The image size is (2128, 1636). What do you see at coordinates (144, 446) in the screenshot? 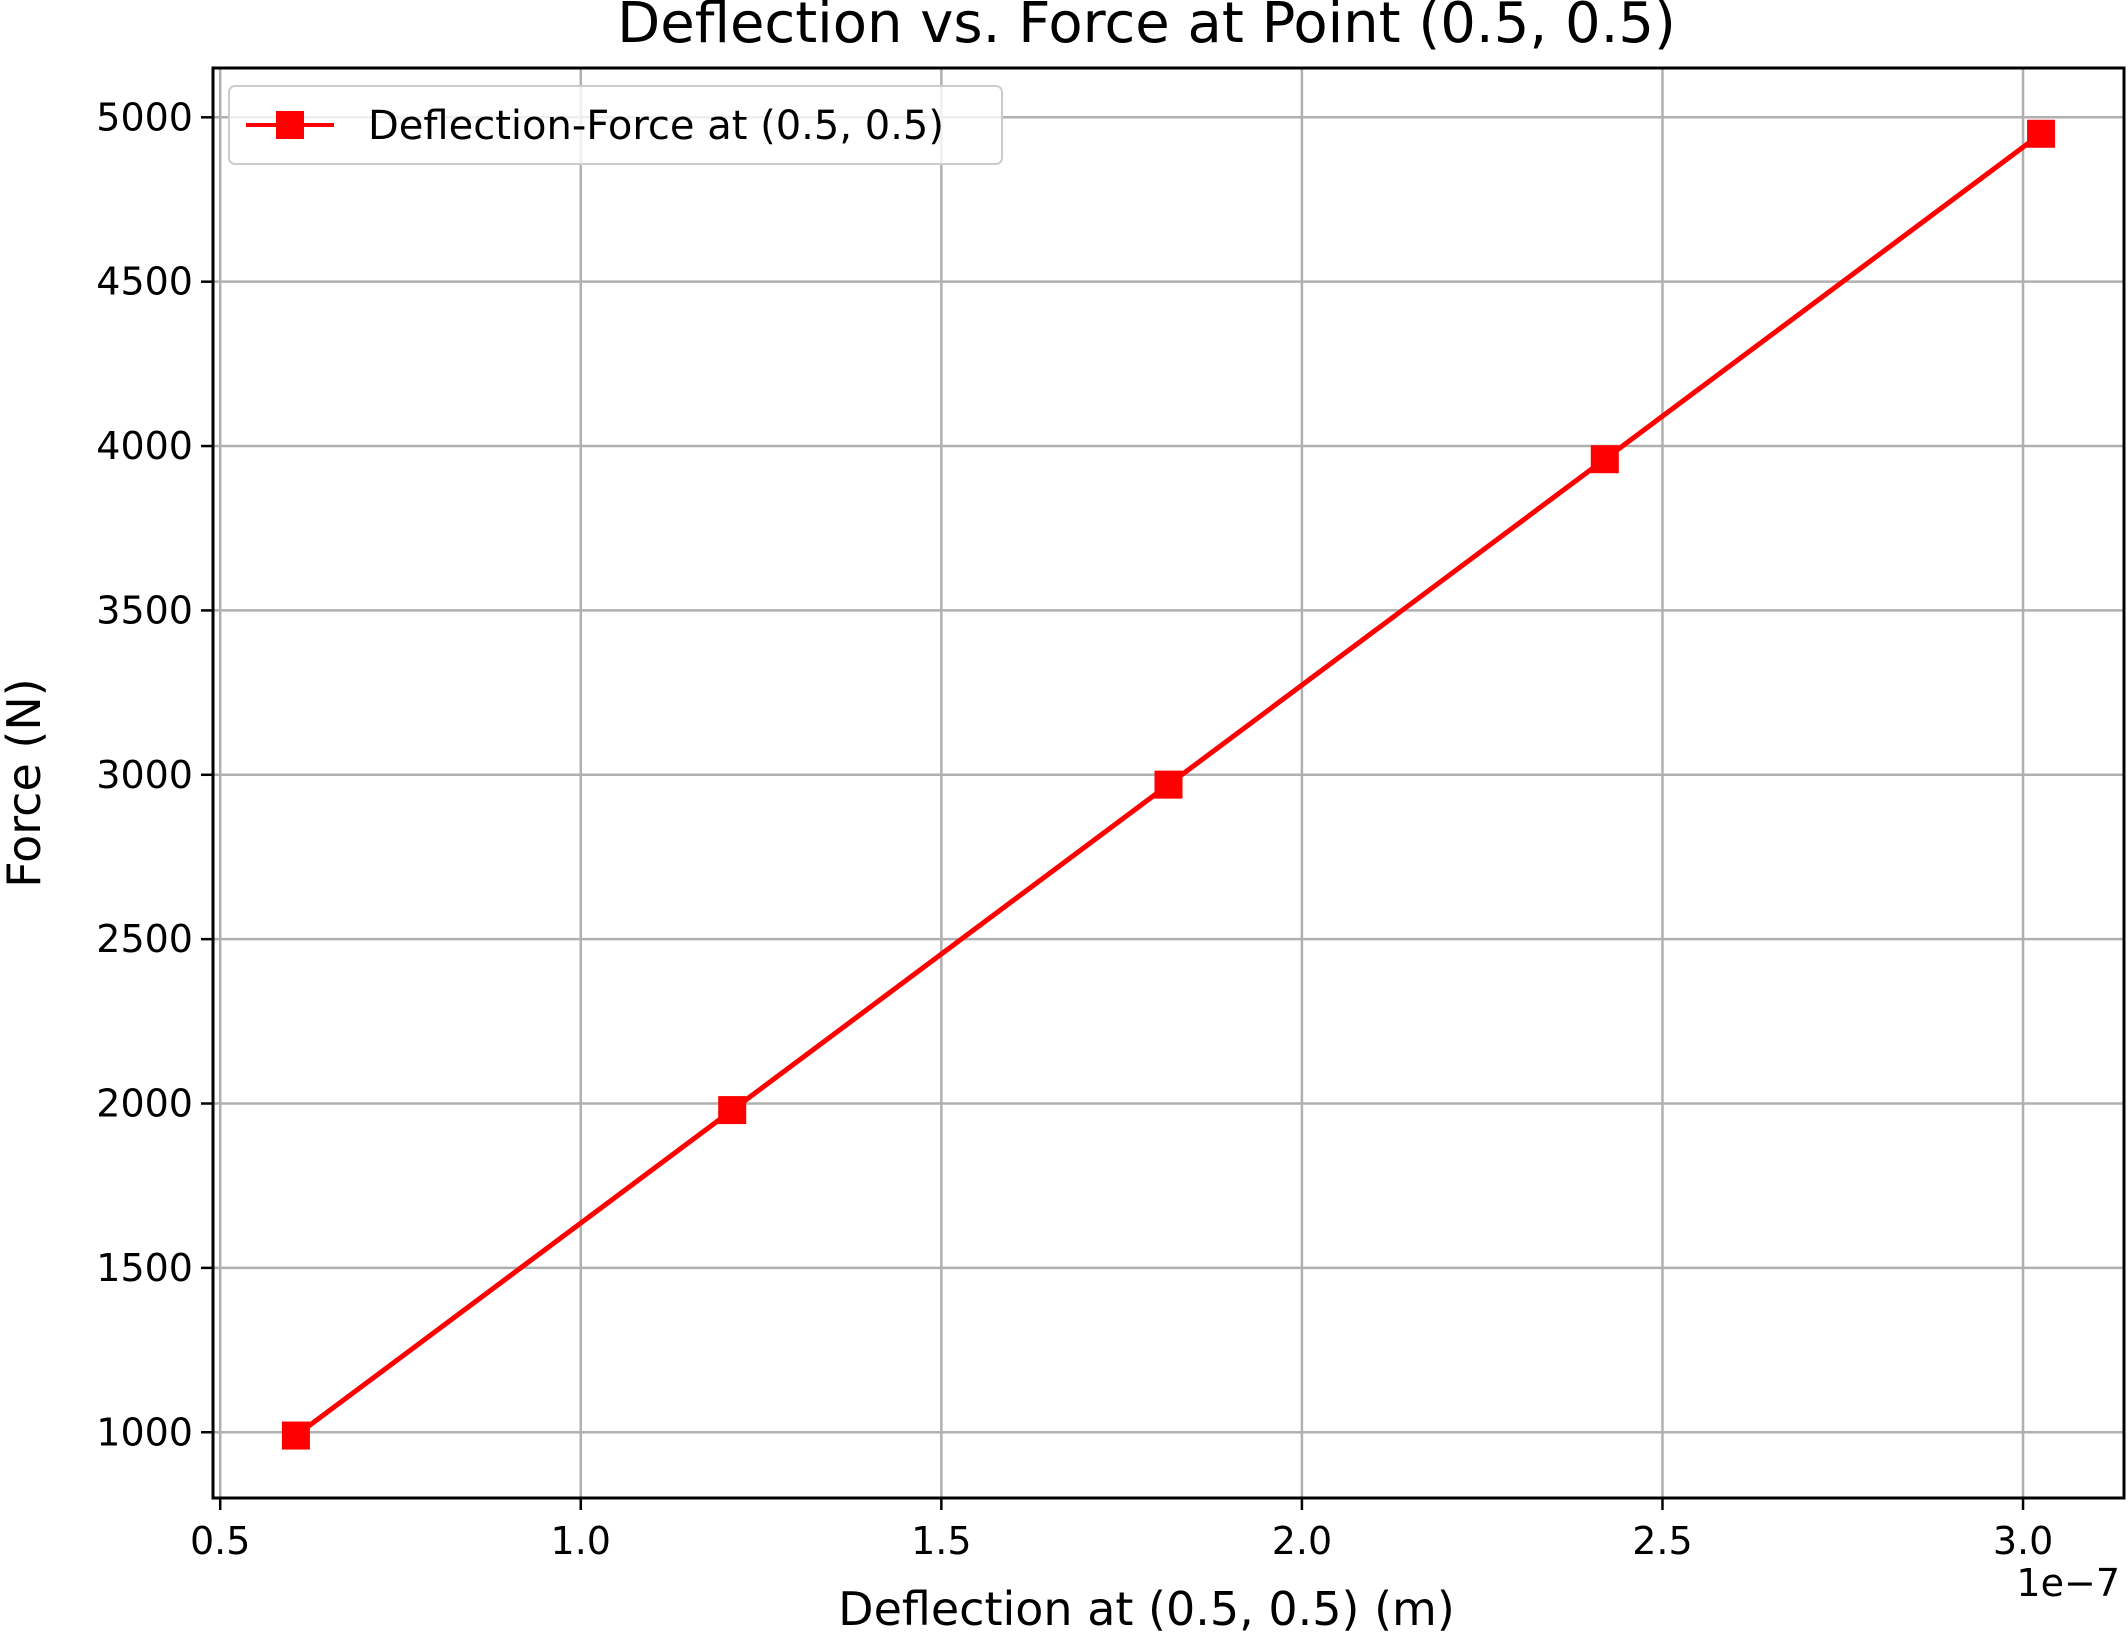
I see `y-tick-label: 4000` at bounding box center [144, 446].